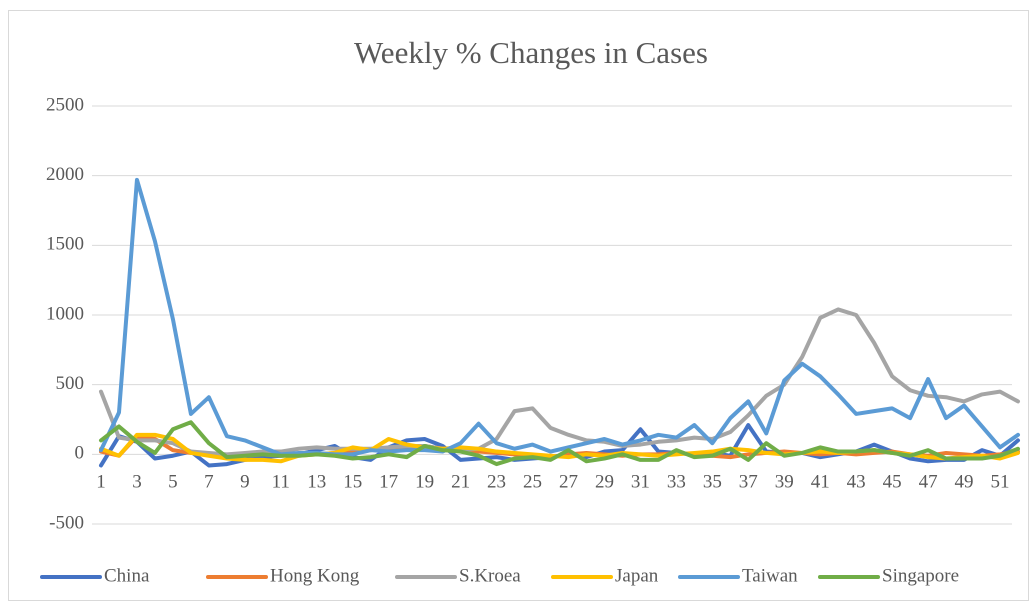  I want to click on x-tick-label: 5, so click(173, 482).